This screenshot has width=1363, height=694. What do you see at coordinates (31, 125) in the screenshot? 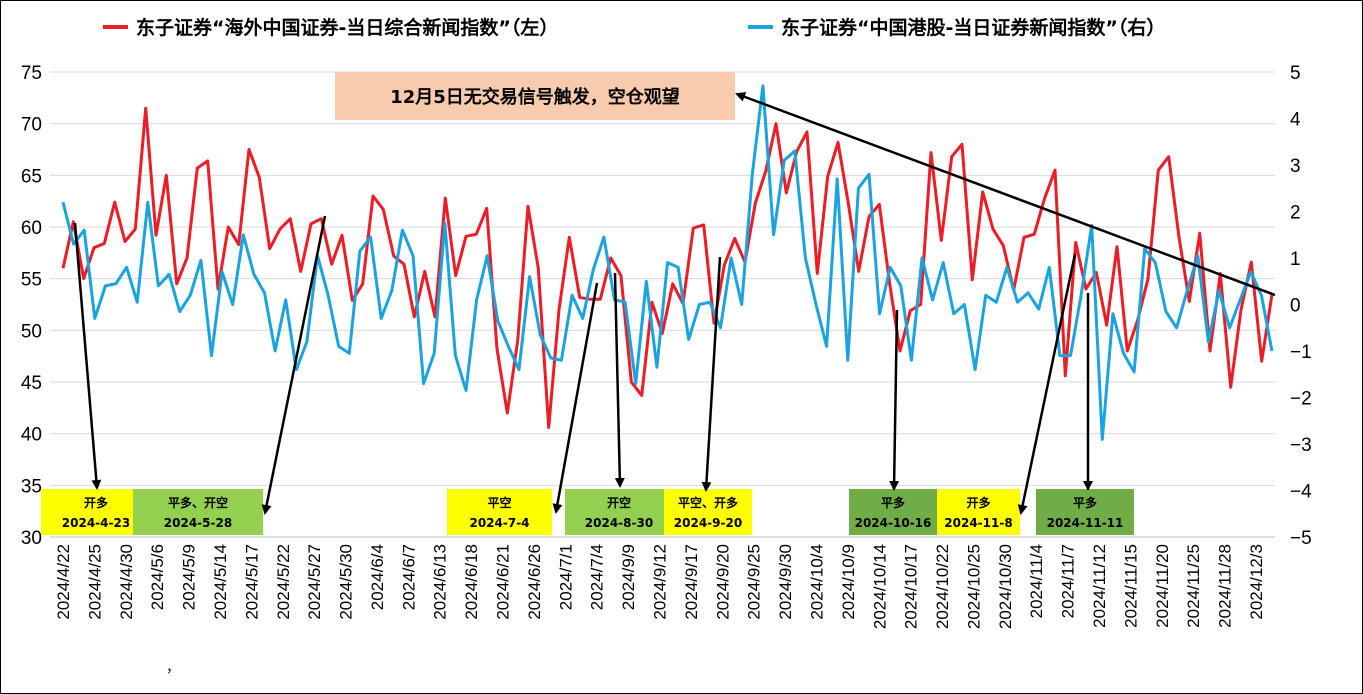
I see `left-axis-tick: 70` at bounding box center [31, 125].